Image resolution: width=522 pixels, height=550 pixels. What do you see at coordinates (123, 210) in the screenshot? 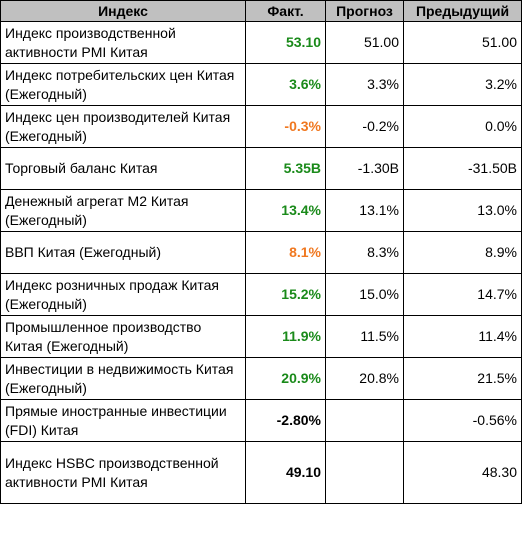
I see `indicator-name: Денежный агрегат M2 Китая (Ежегодный)` at bounding box center [123, 210].